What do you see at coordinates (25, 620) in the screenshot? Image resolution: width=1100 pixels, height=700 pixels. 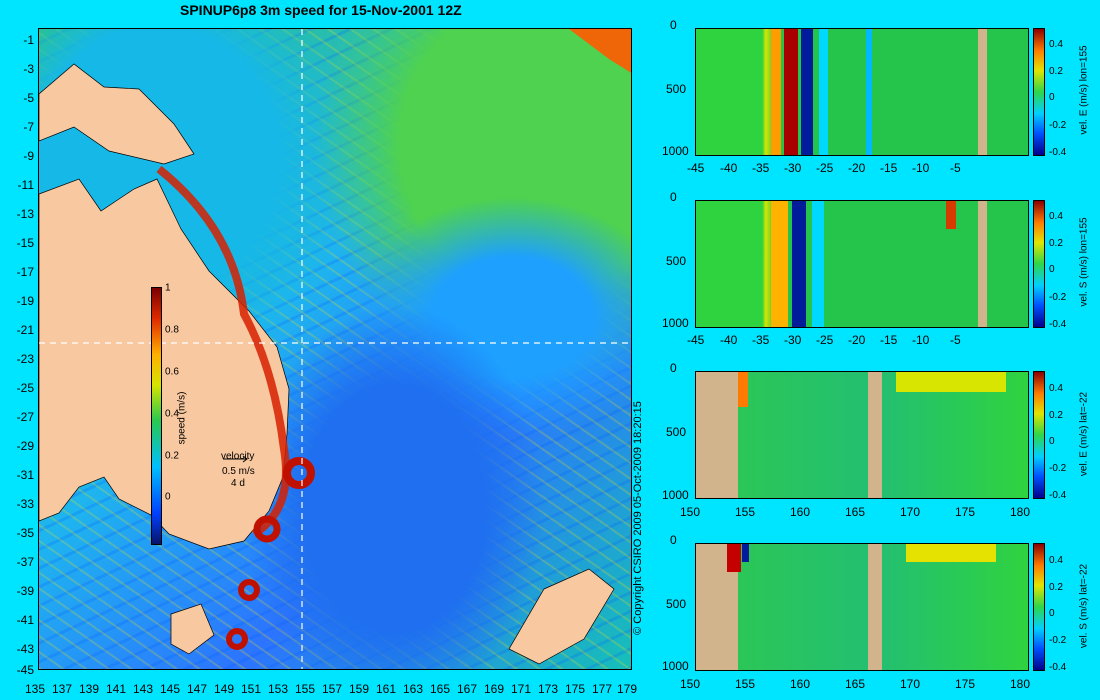 I see `map-y-tick: -41` at bounding box center [25, 620].